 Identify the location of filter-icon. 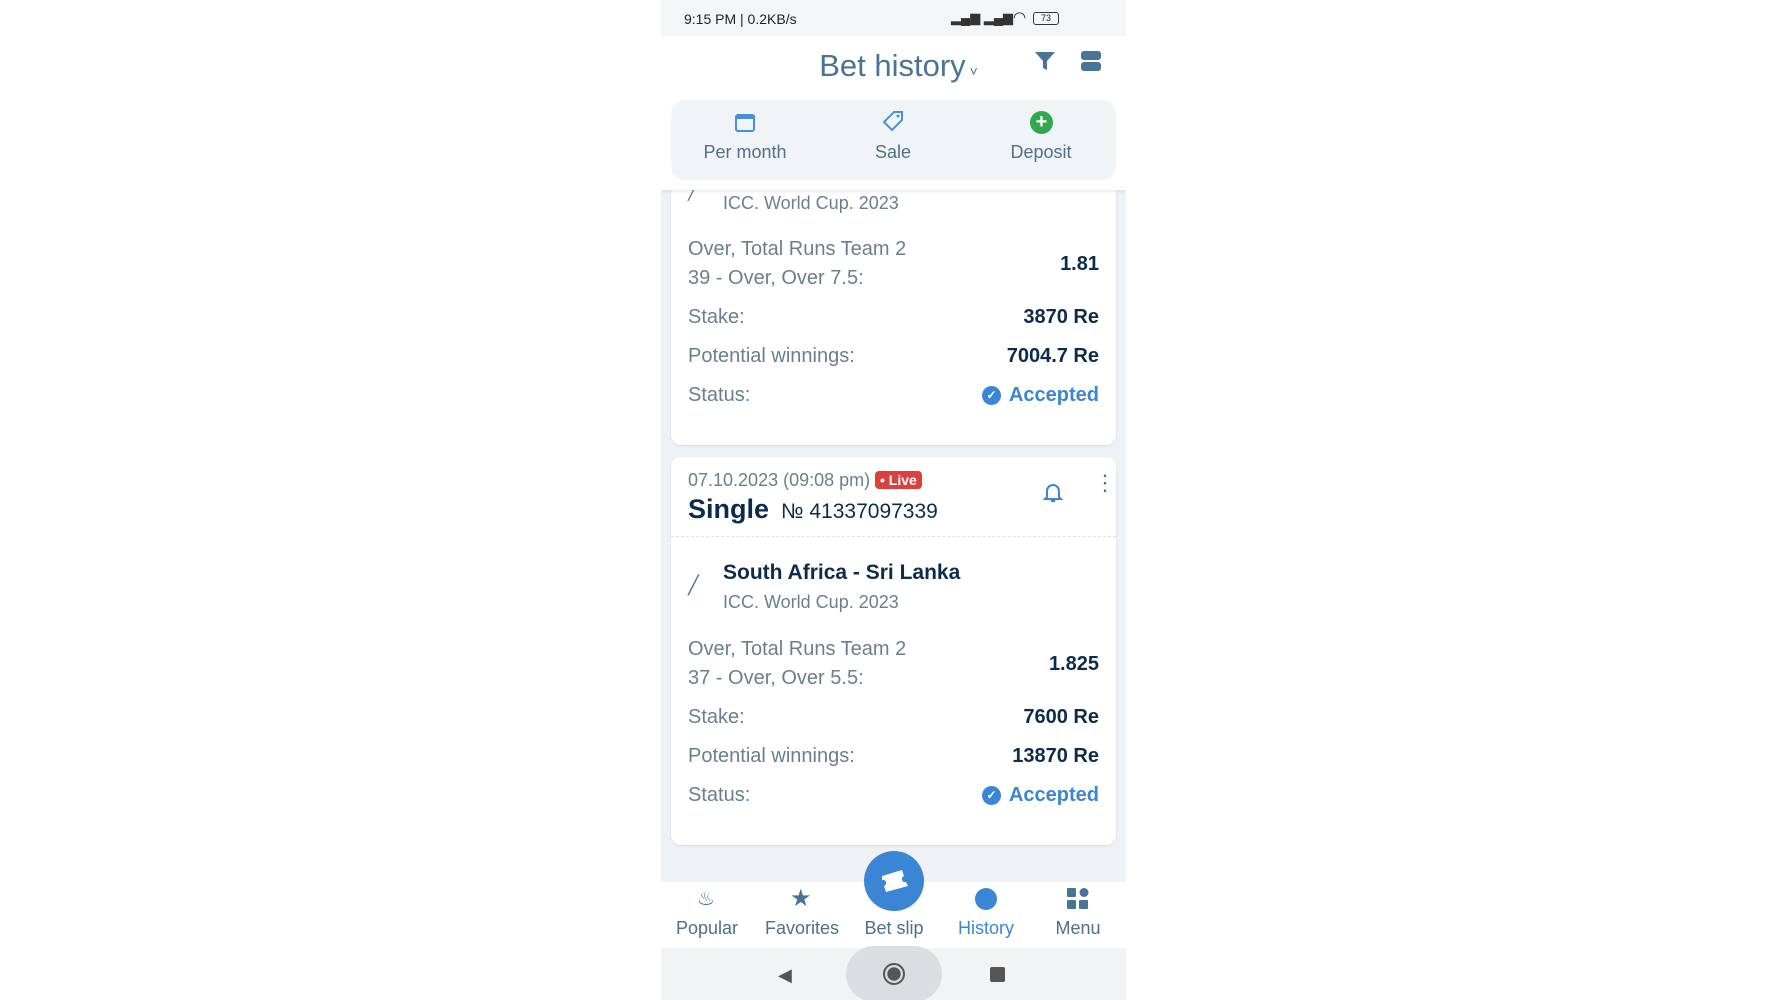
(1045, 61).